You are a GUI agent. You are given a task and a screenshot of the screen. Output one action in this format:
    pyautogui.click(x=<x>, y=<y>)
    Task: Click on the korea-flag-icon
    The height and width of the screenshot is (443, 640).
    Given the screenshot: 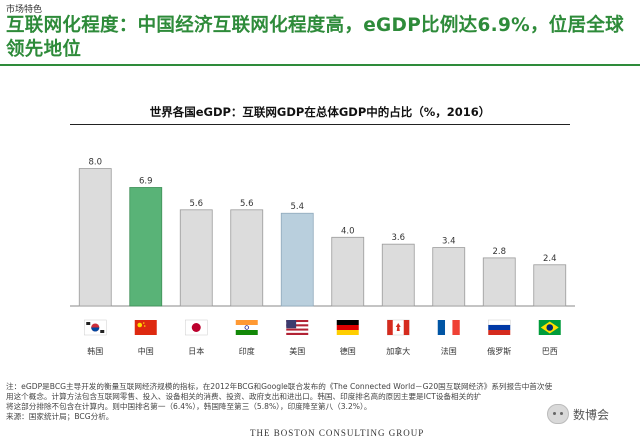 What is the action you would take?
    pyautogui.click(x=95, y=327)
    